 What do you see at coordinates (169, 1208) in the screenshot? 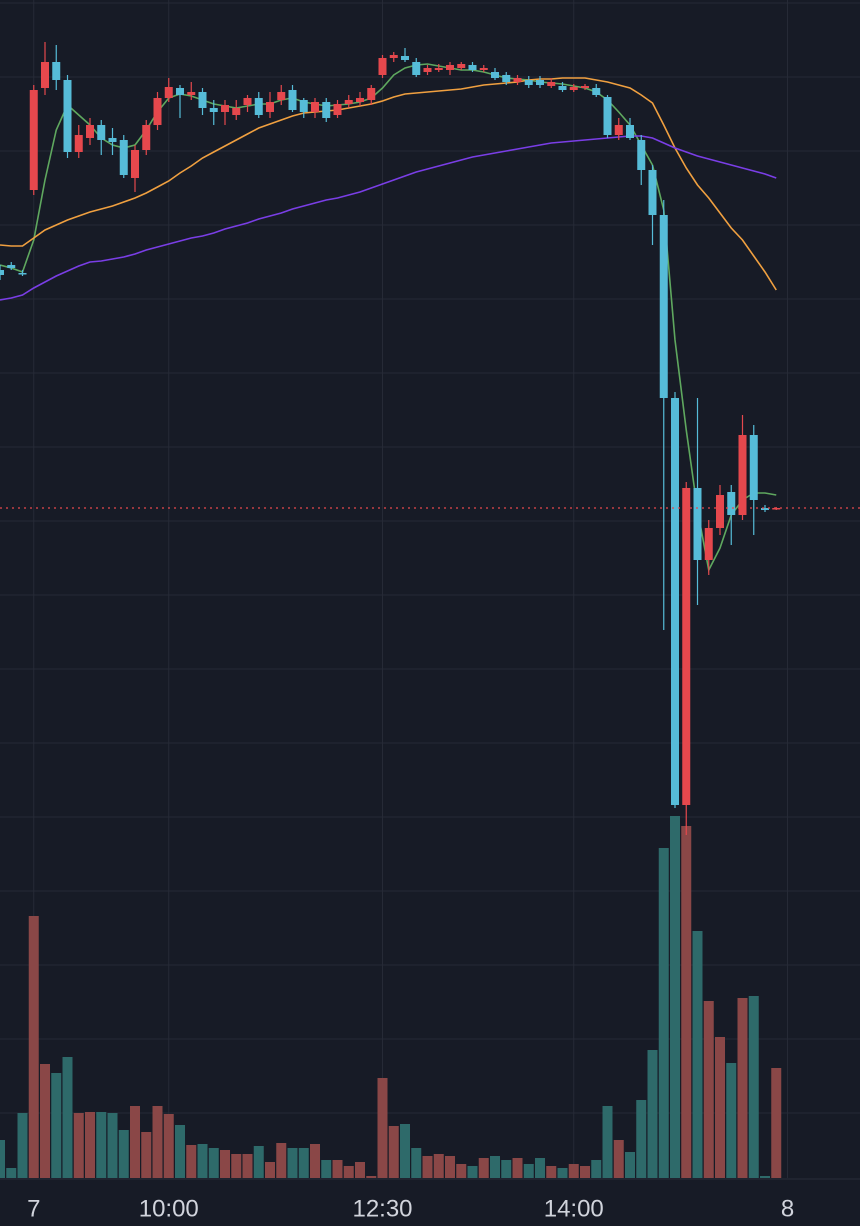
I see `x-tick-label: 10:00` at bounding box center [169, 1208].